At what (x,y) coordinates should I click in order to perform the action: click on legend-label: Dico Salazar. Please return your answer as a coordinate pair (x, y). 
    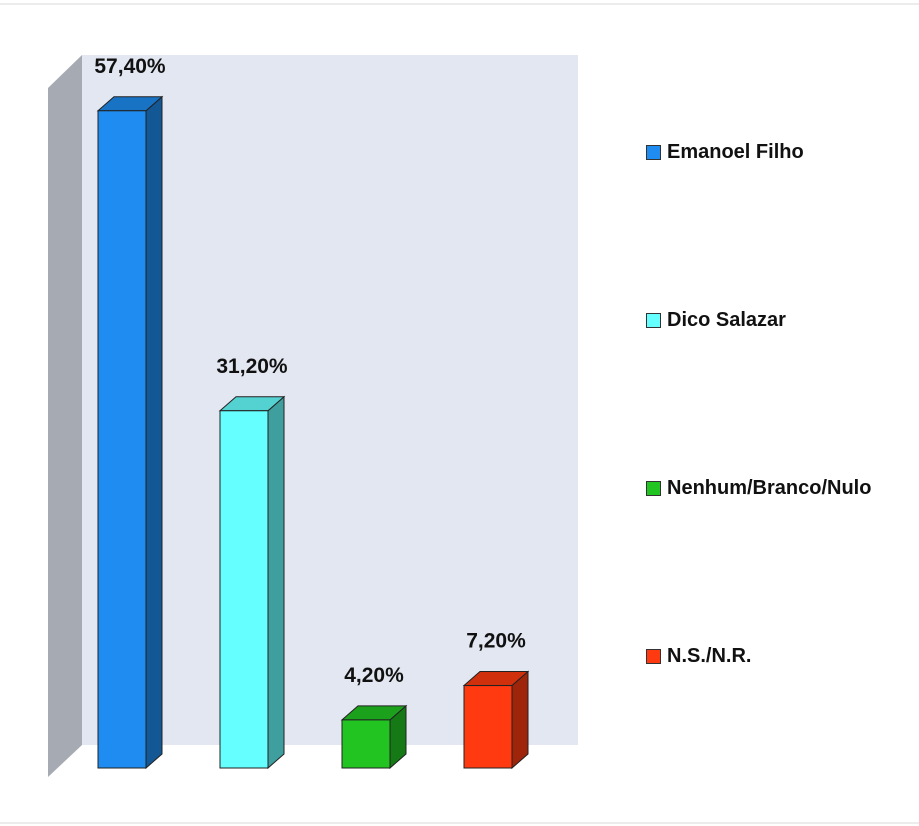
    Looking at the image, I should click on (726, 320).